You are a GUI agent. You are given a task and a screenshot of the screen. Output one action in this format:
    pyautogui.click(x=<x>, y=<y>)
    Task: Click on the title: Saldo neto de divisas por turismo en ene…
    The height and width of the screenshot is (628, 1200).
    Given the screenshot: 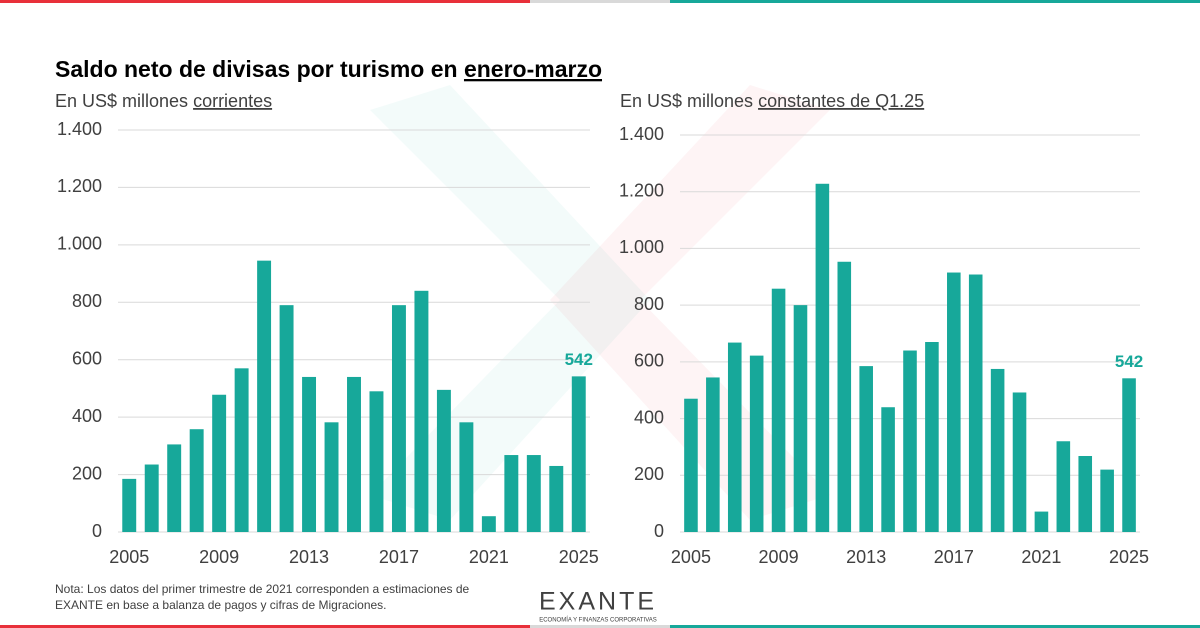 What is the action you would take?
    pyautogui.click(x=328, y=69)
    